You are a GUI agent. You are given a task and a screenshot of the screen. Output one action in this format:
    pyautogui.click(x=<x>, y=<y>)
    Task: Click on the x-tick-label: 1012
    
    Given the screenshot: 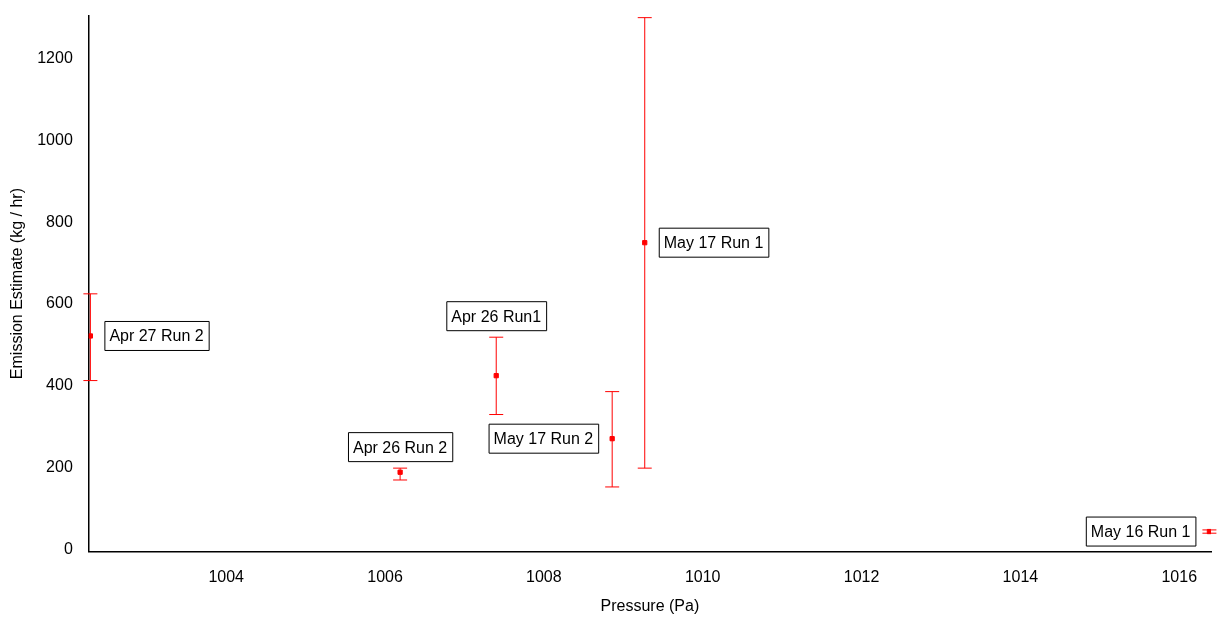 What is the action you would take?
    pyautogui.click(x=861, y=576)
    